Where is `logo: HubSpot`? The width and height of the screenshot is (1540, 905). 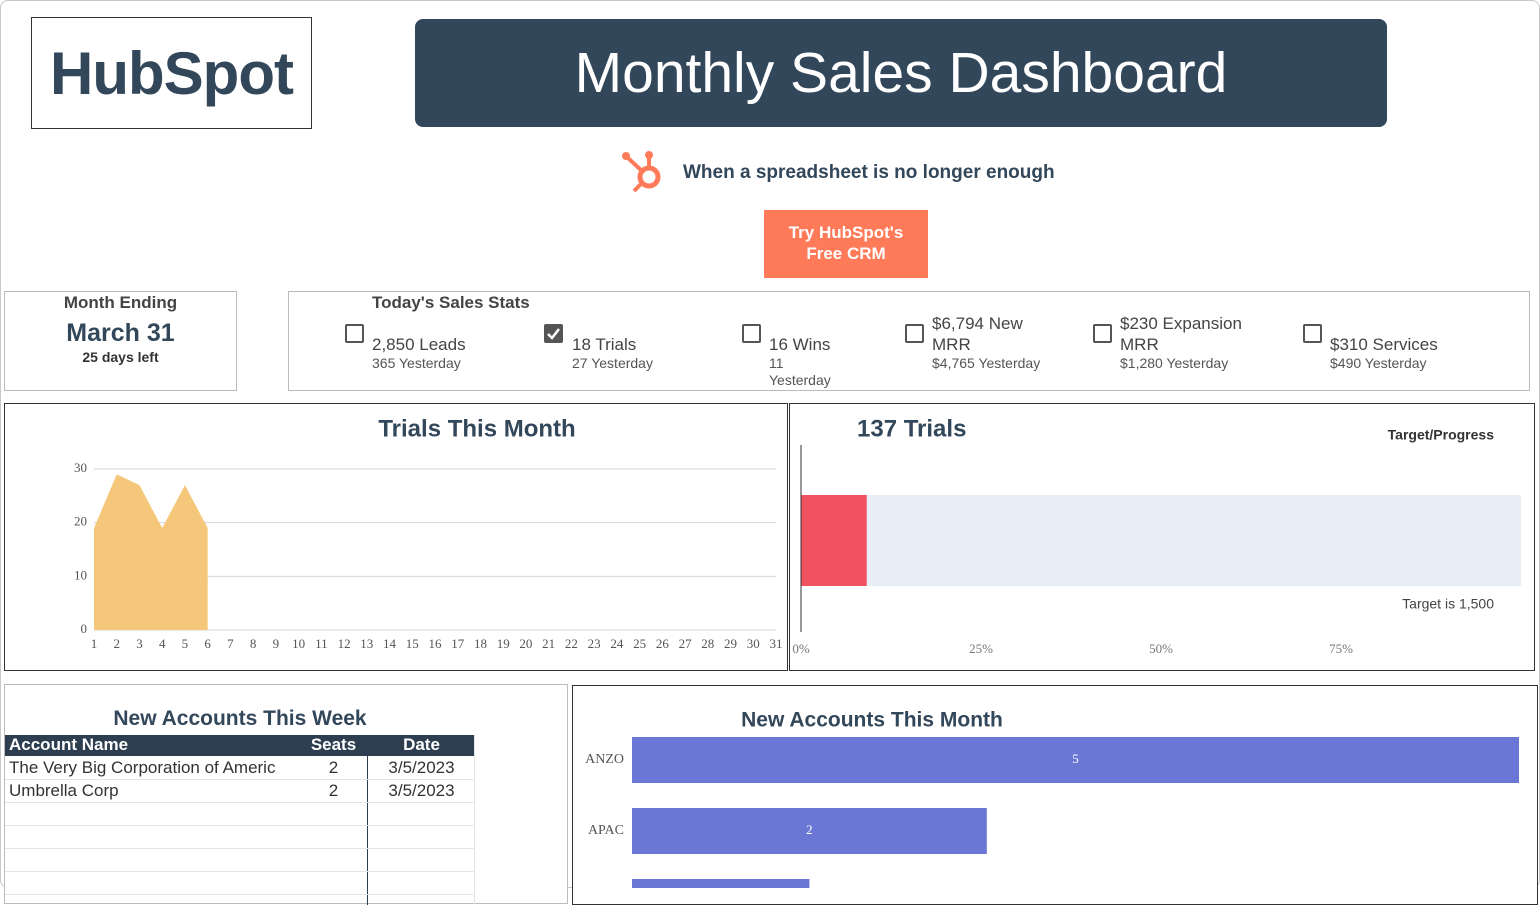
logo: HubSpot is located at coordinates (172, 73).